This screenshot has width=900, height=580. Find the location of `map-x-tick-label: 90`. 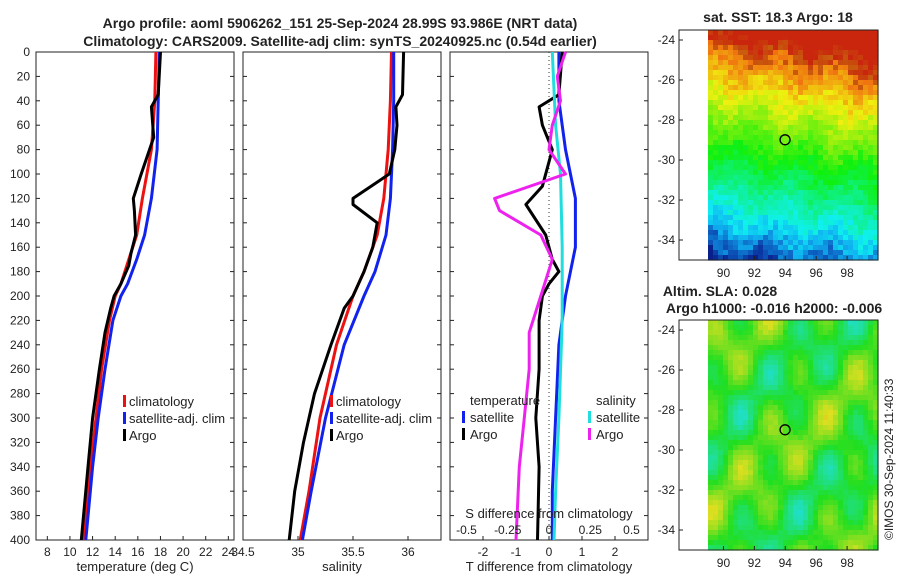

map-x-tick-label: 90 is located at coordinates (724, 273).